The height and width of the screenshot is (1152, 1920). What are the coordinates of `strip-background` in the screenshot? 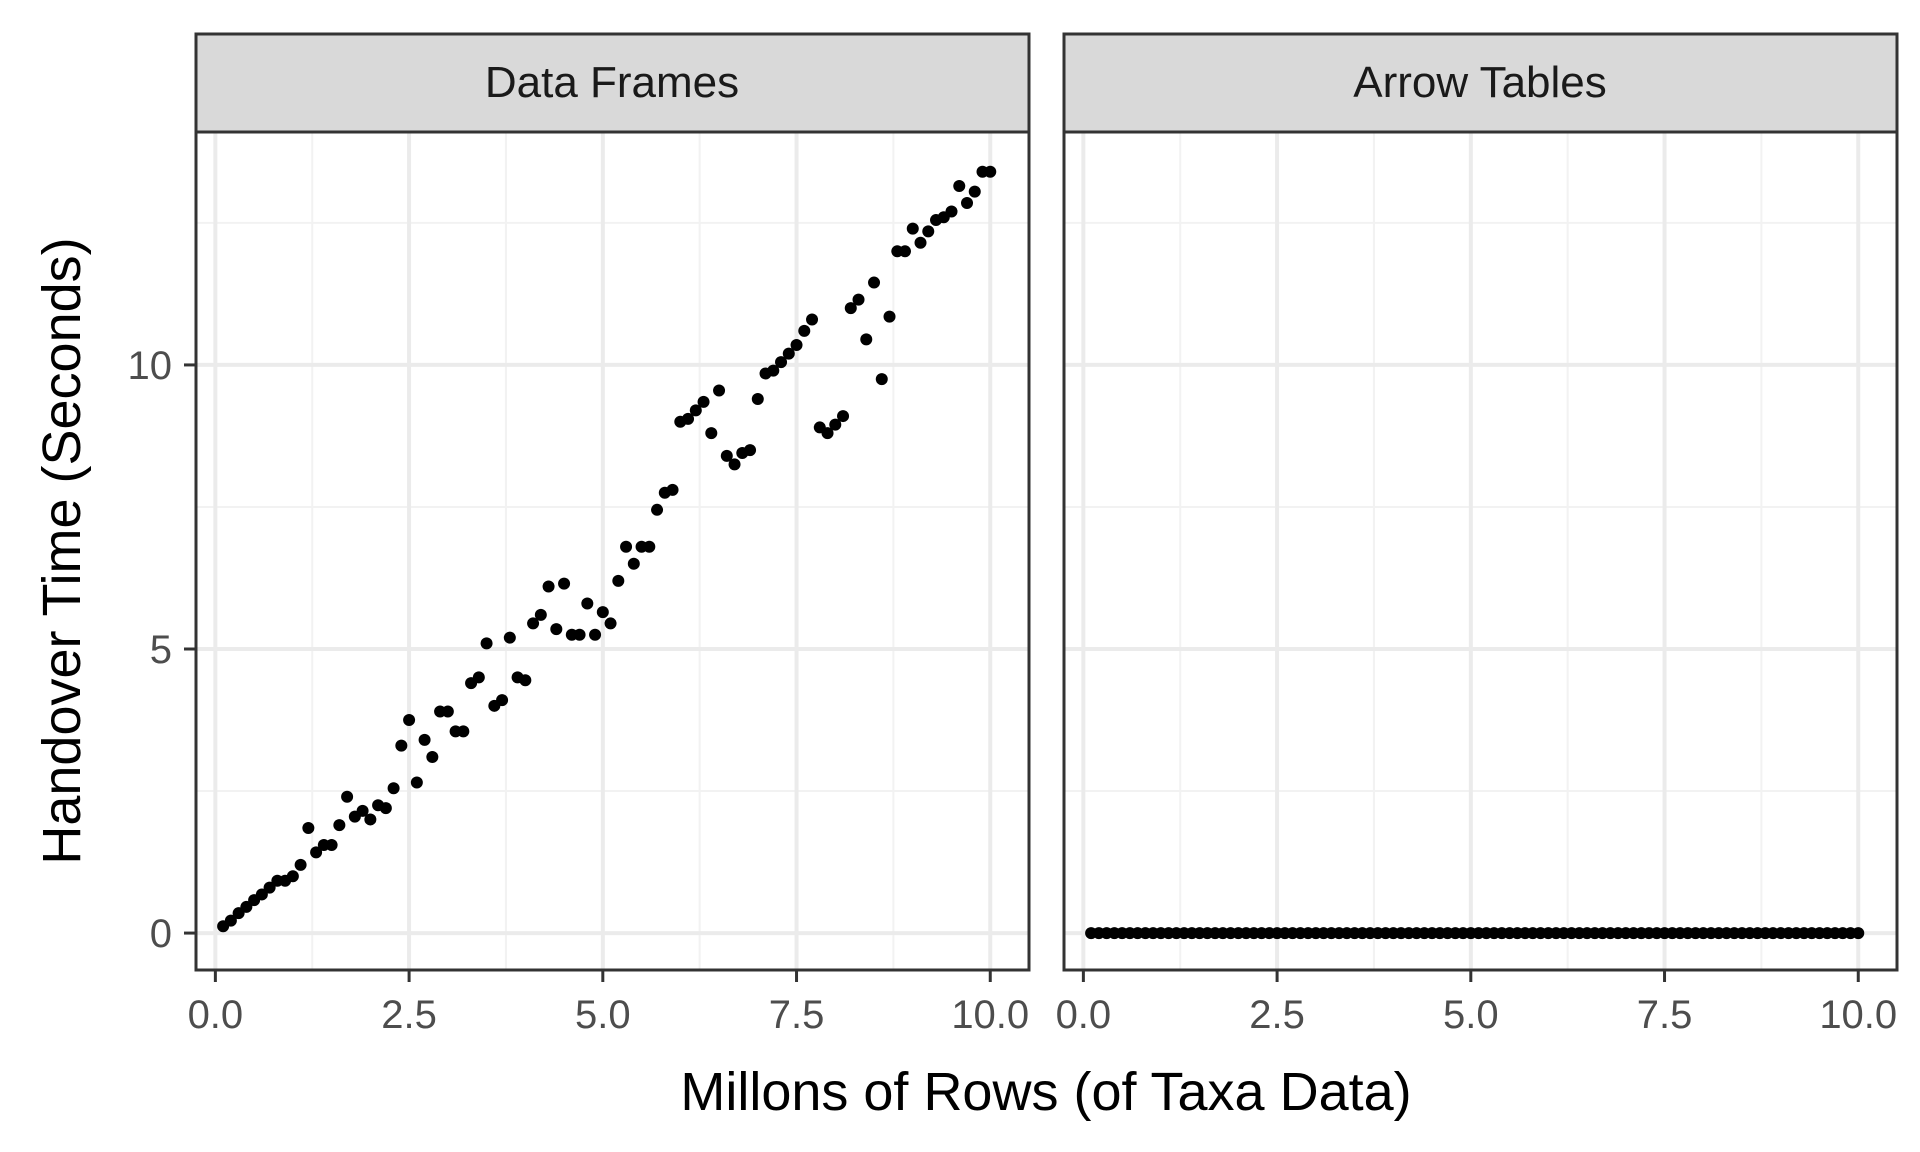 It's located at (612, 83).